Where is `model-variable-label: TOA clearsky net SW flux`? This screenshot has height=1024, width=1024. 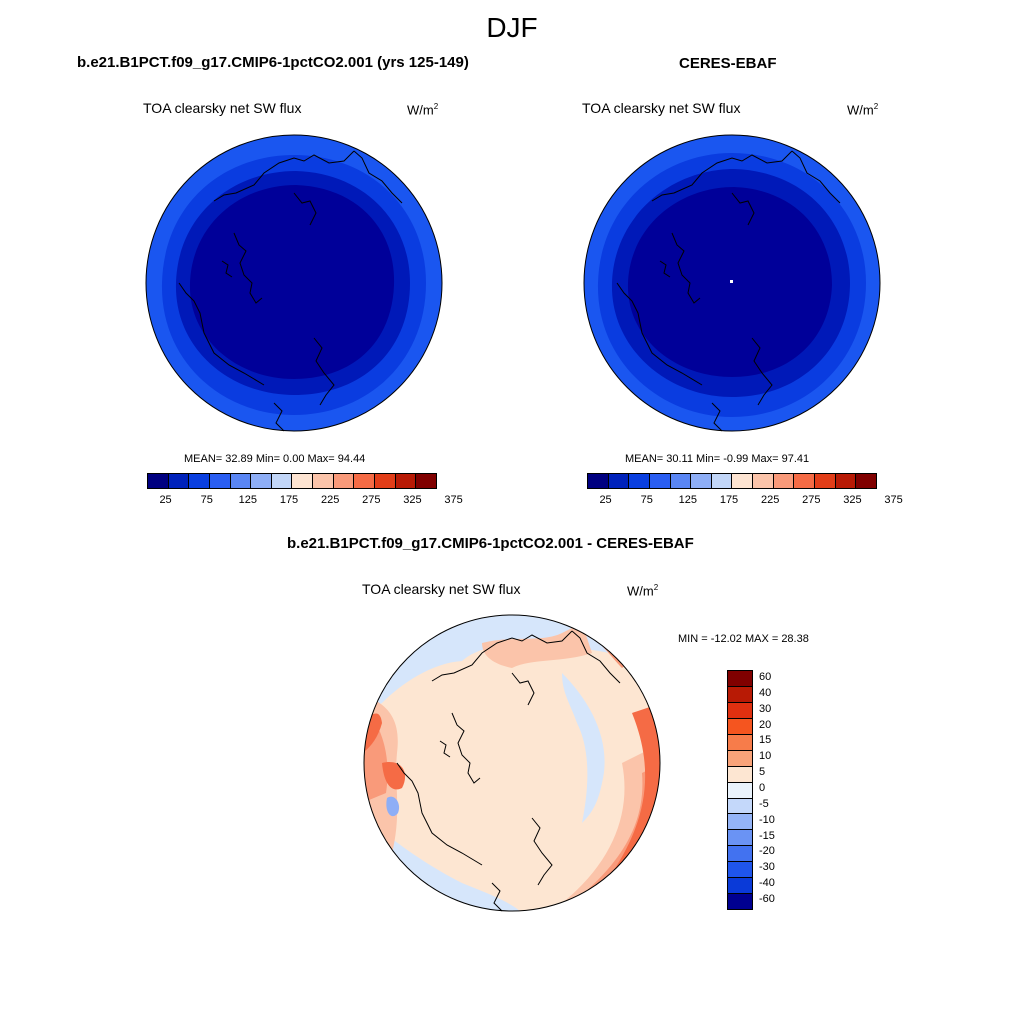
model-variable-label: TOA clearsky net SW flux is located at coordinates (222, 108).